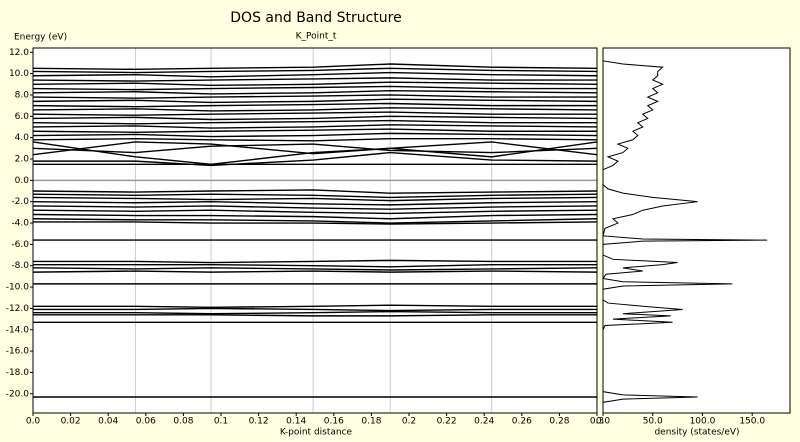 Image resolution: width=800 pixels, height=442 pixels. I want to click on x-tick-label: 0.1, so click(221, 422).